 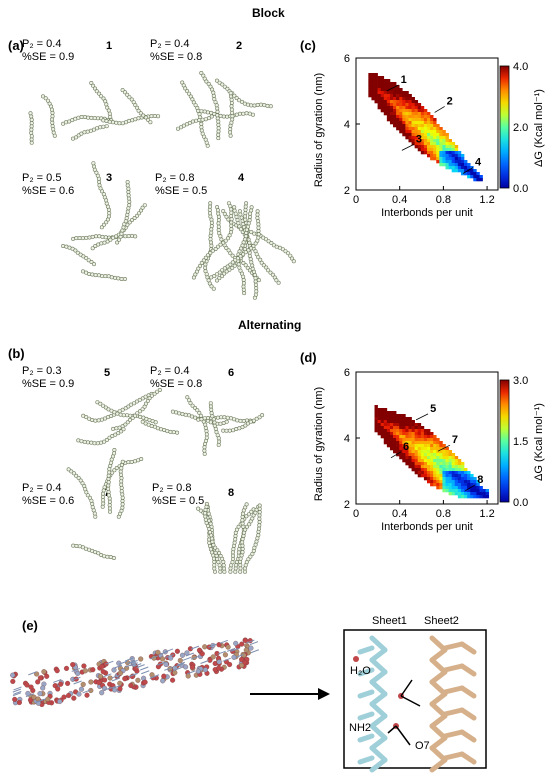 What do you see at coordinates (239, 46) in the screenshot?
I see `conformer-2-number: 2` at bounding box center [239, 46].